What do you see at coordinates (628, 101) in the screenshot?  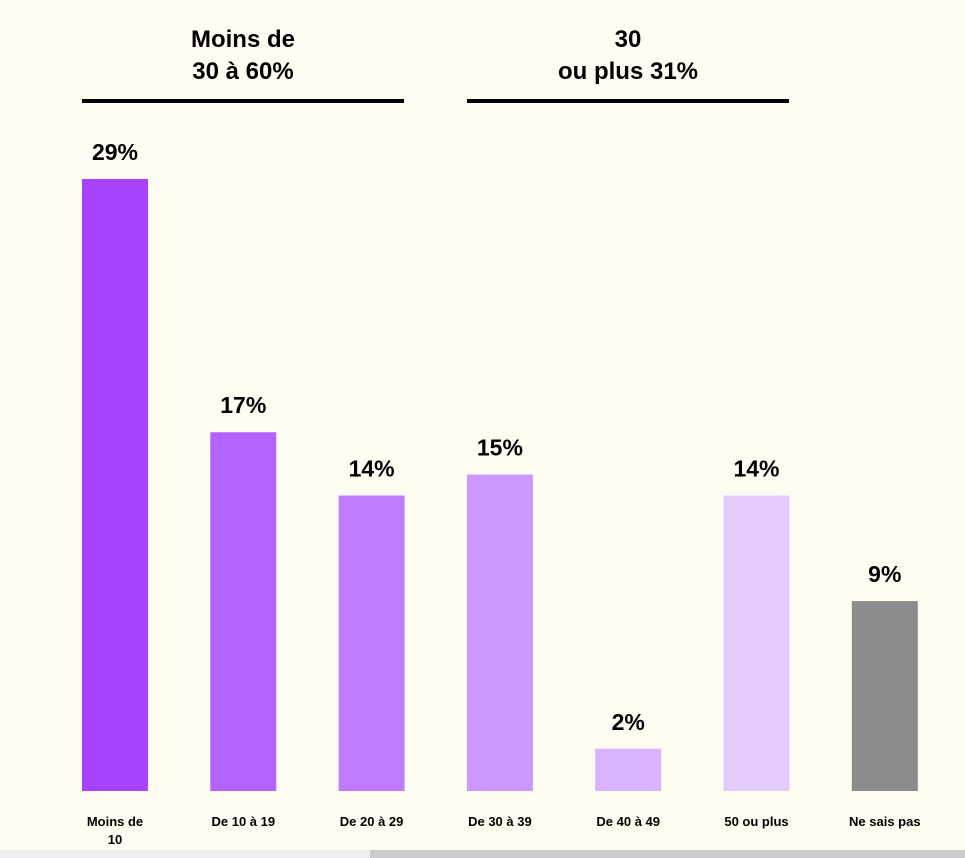 I see `group-divider-30-plus` at bounding box center [628, 101].